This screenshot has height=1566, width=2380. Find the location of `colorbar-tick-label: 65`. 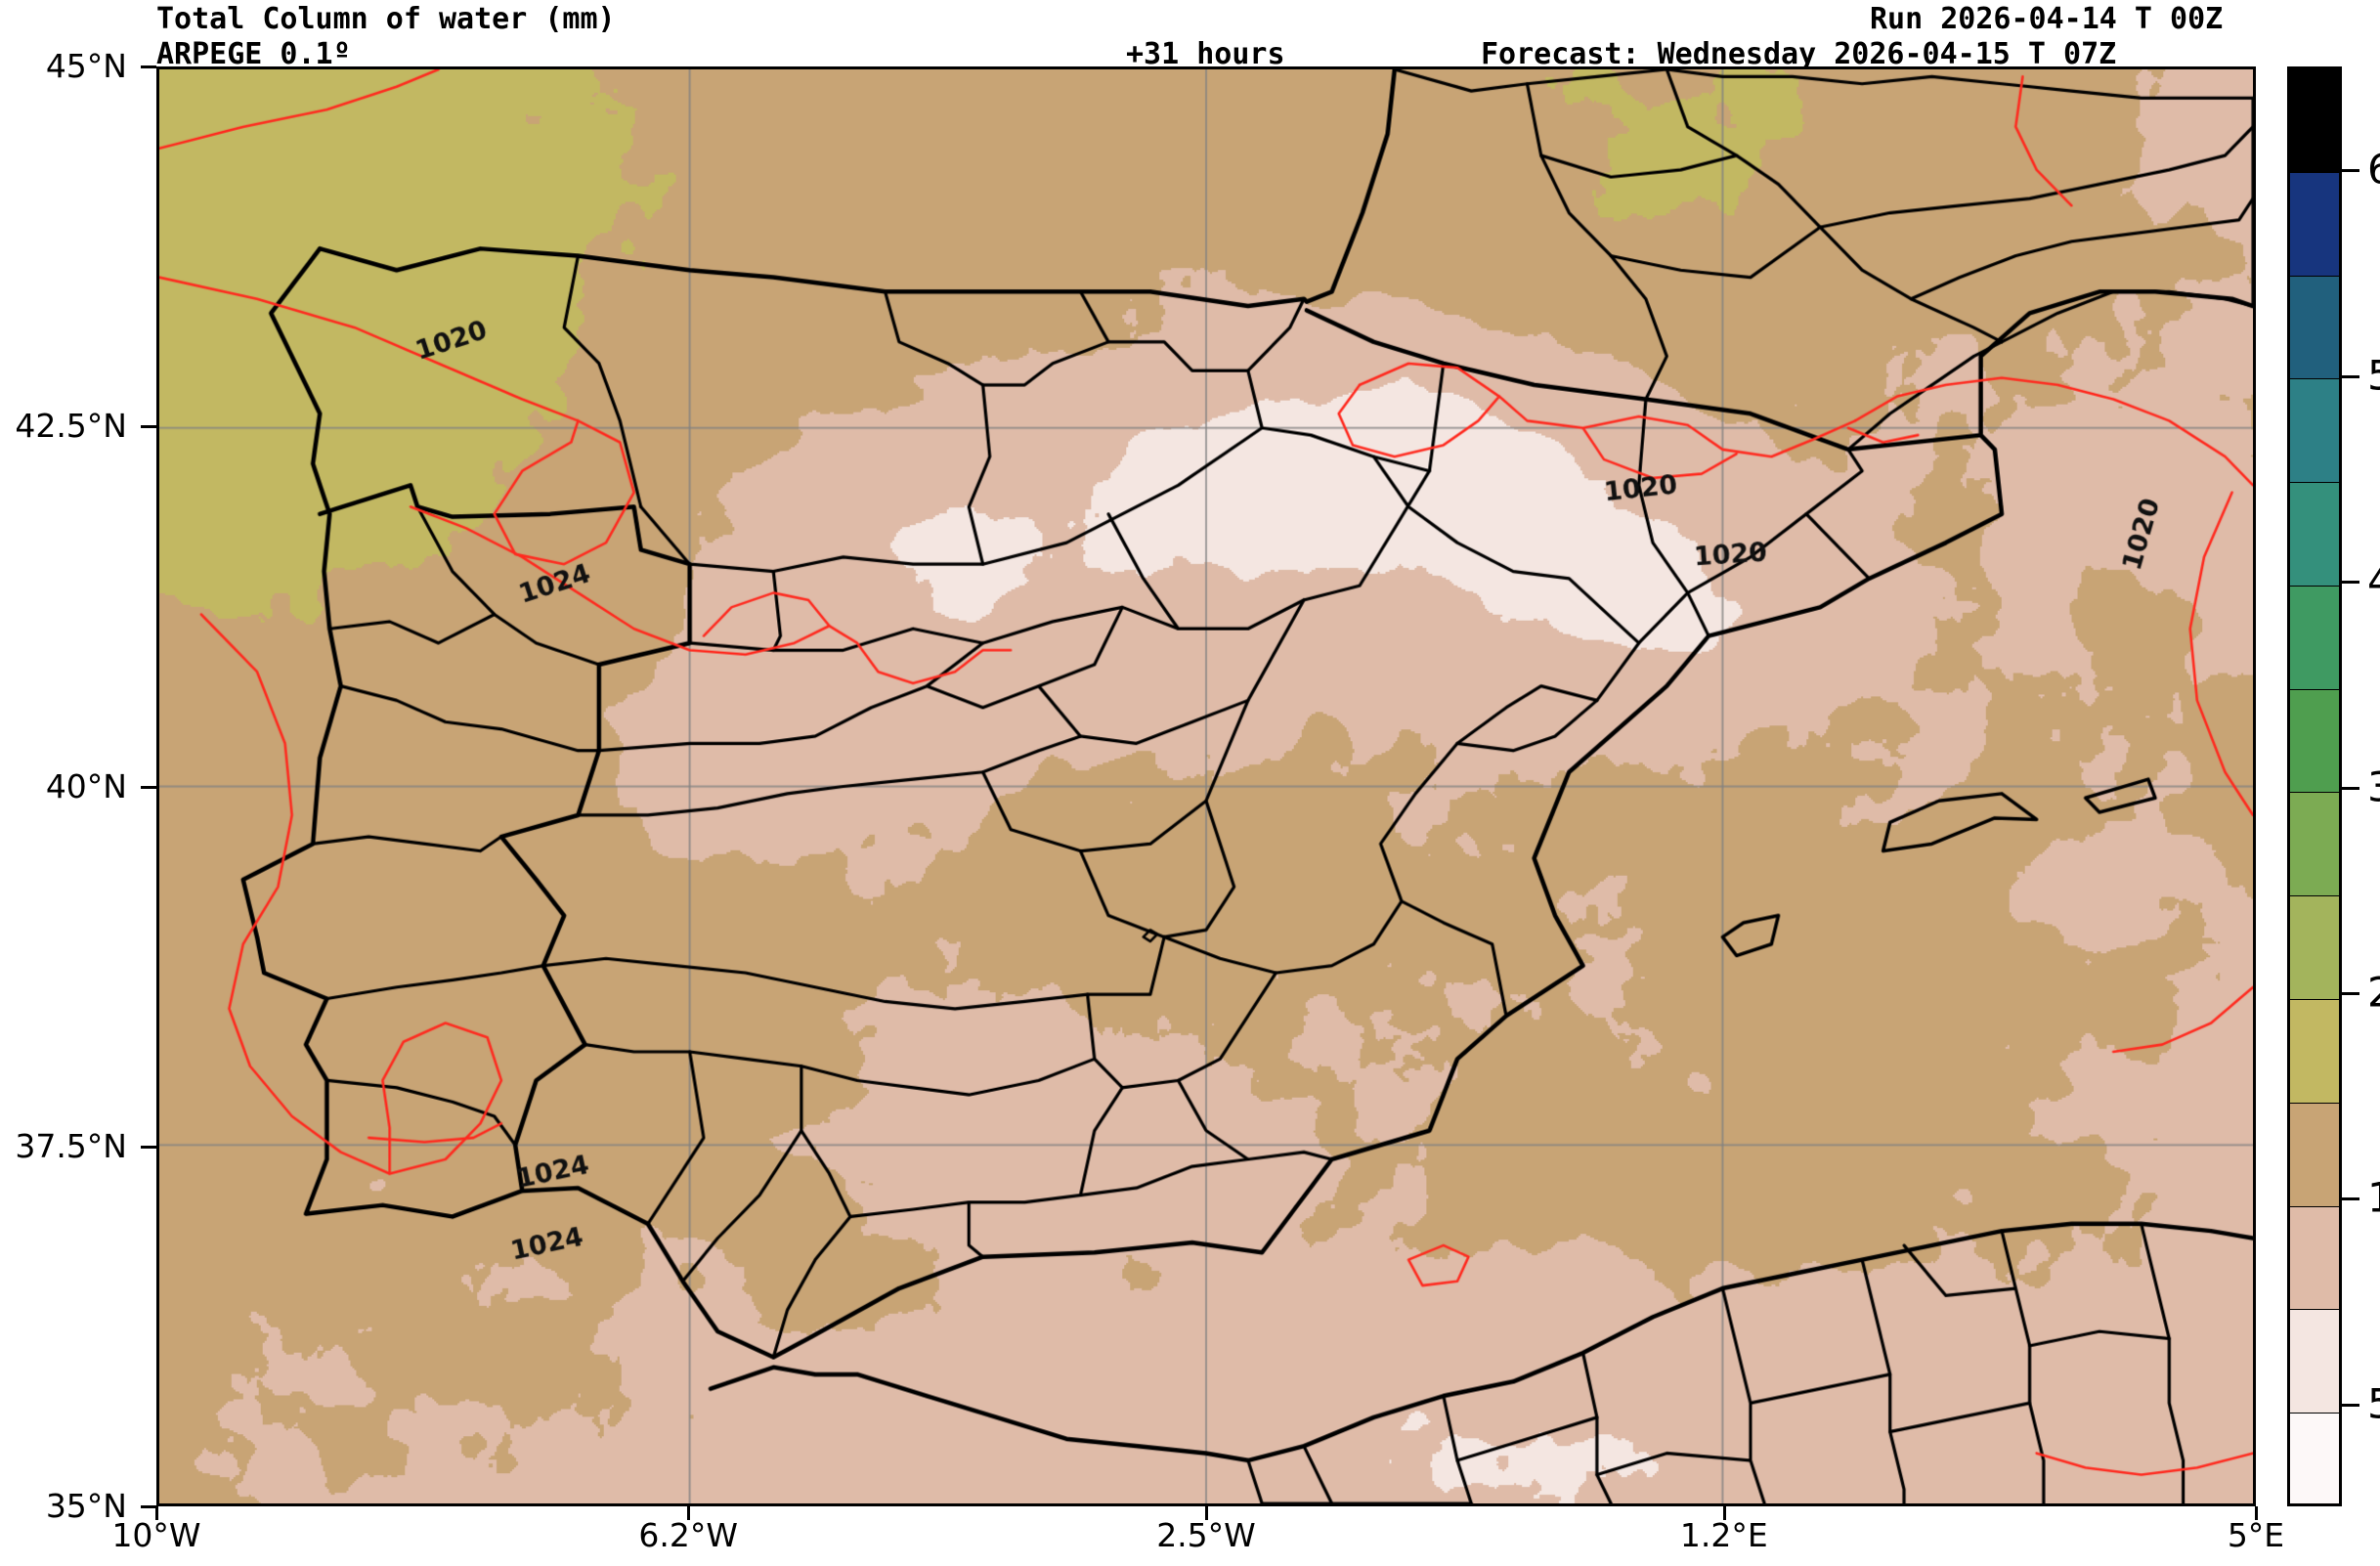

colorbar-tick-label: 65 is located at coordinates (2373, 170).